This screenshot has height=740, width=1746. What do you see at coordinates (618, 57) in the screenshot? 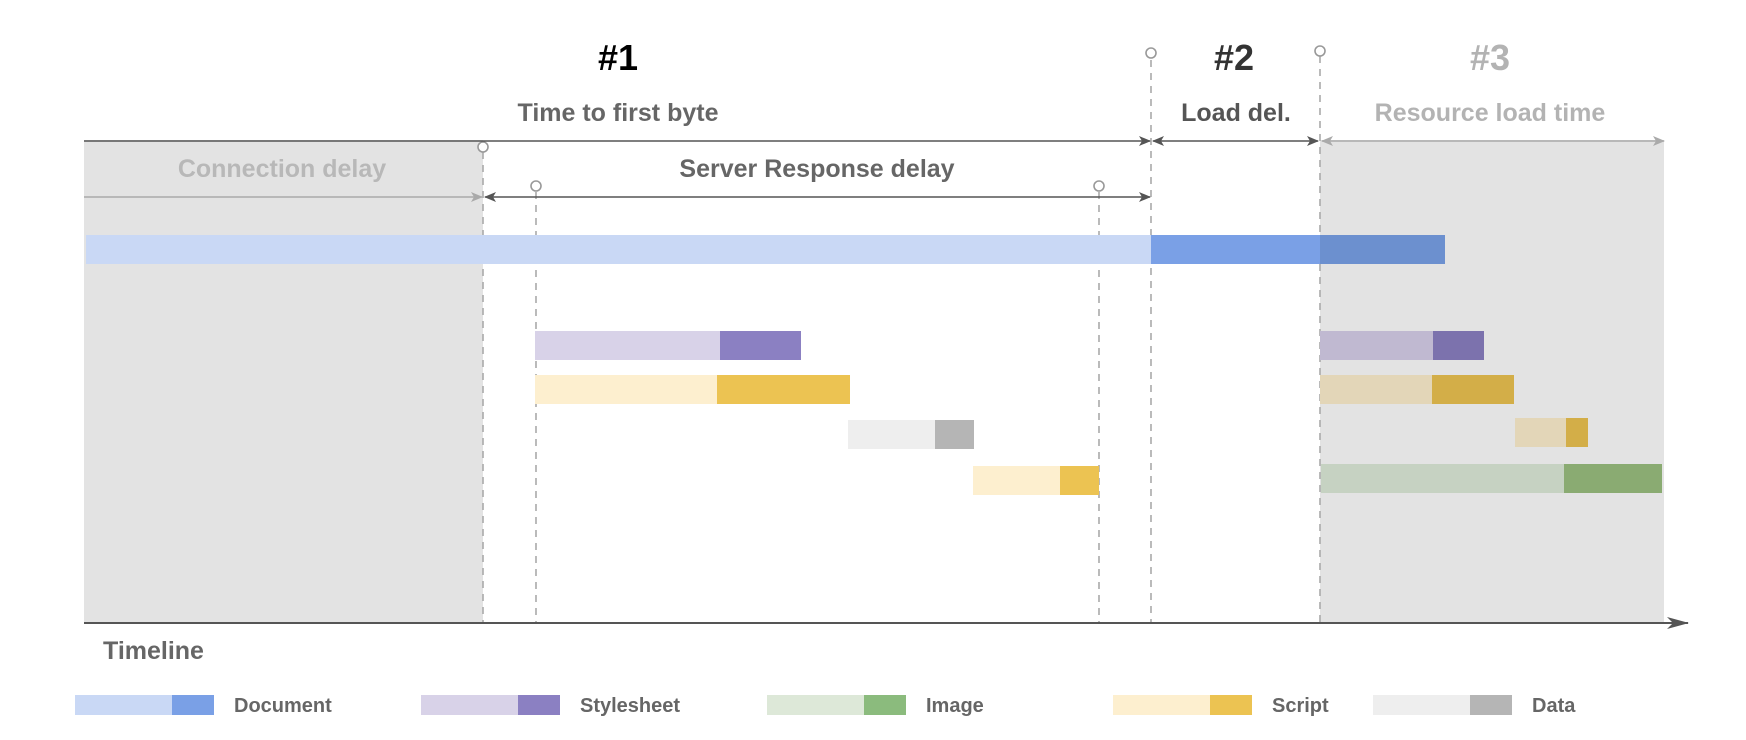
I see `phase-1-number: #1` at bounding box center [618, 57].